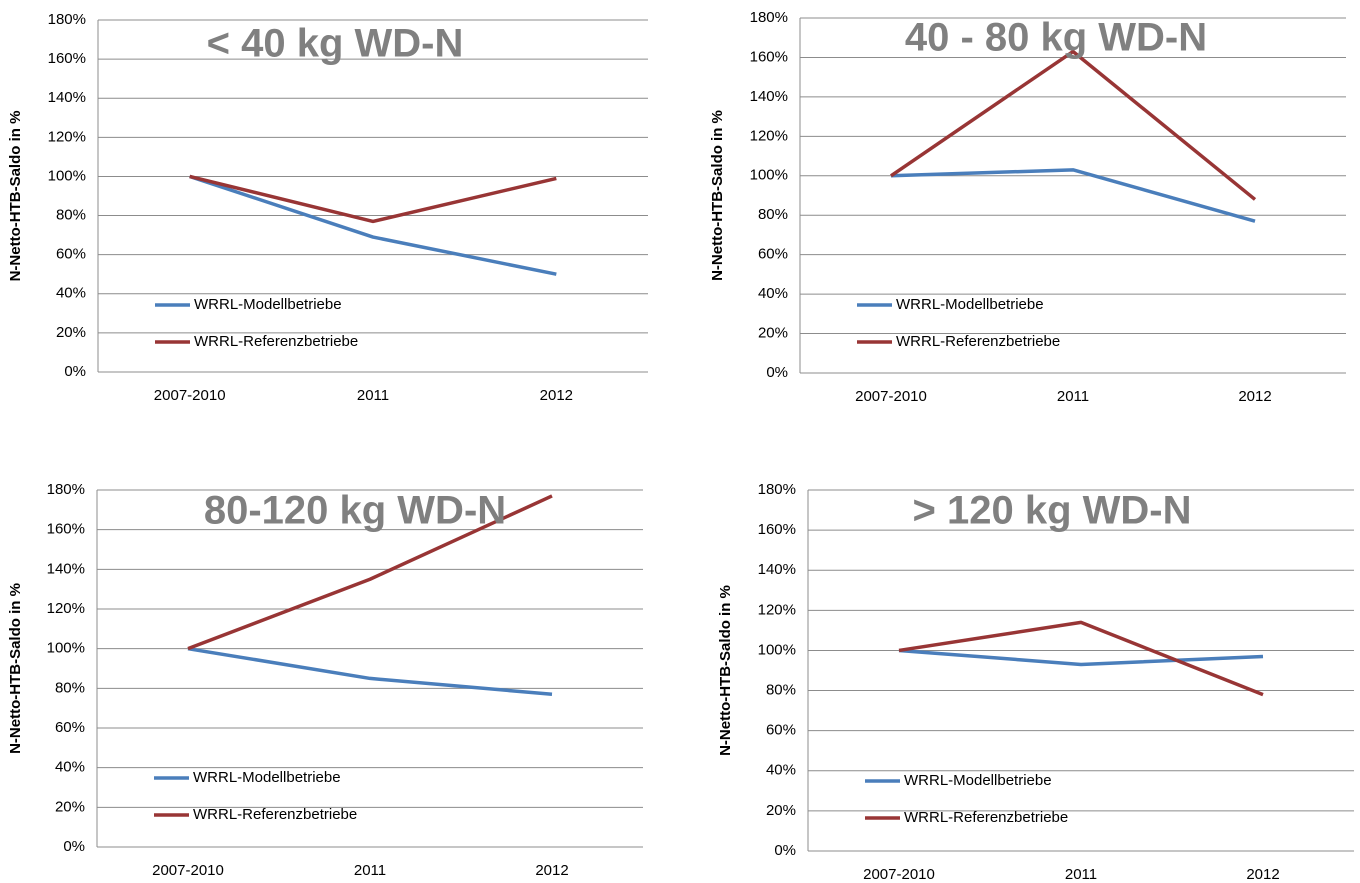 This screenshot has height=883, width=1360. I want to click on chart-title: < 40 kg WD-N, so click(335, 44).